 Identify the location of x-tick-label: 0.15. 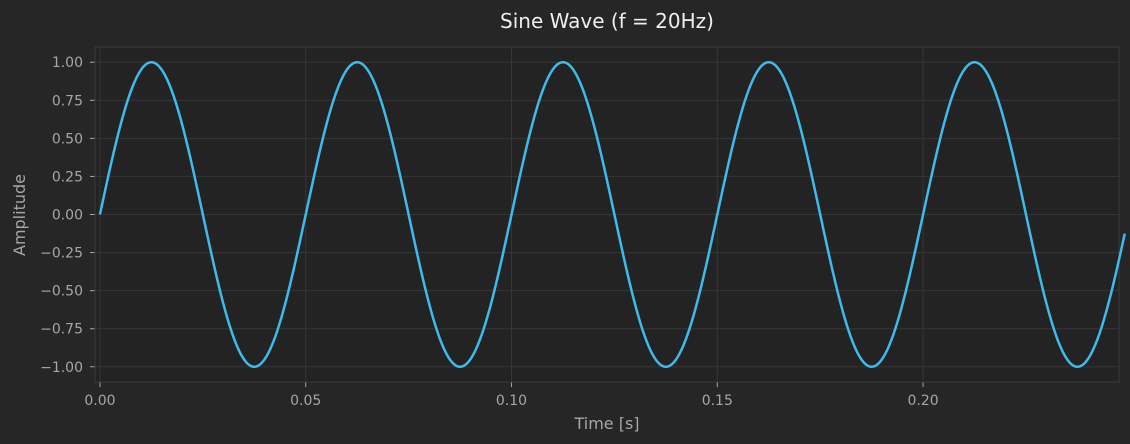
(717, 401).